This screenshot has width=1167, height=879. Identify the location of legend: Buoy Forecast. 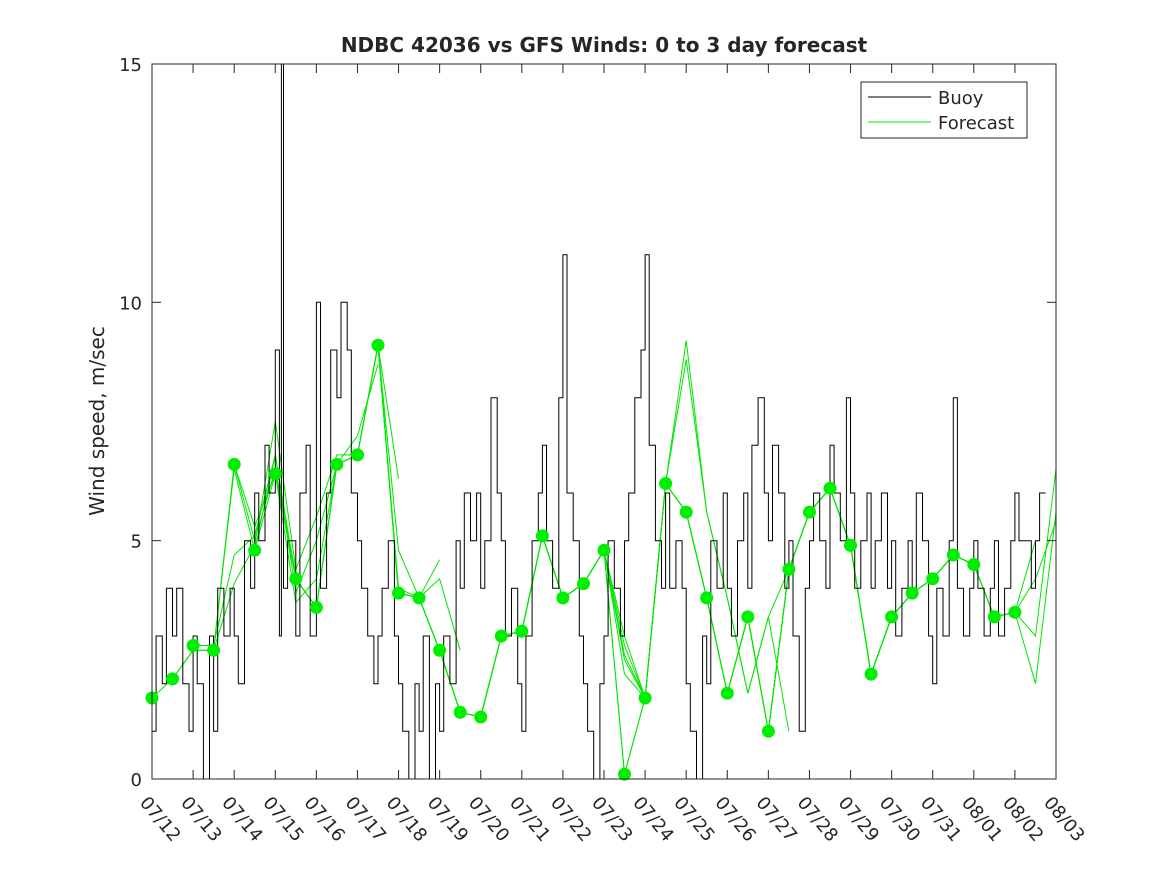
(944, 110).